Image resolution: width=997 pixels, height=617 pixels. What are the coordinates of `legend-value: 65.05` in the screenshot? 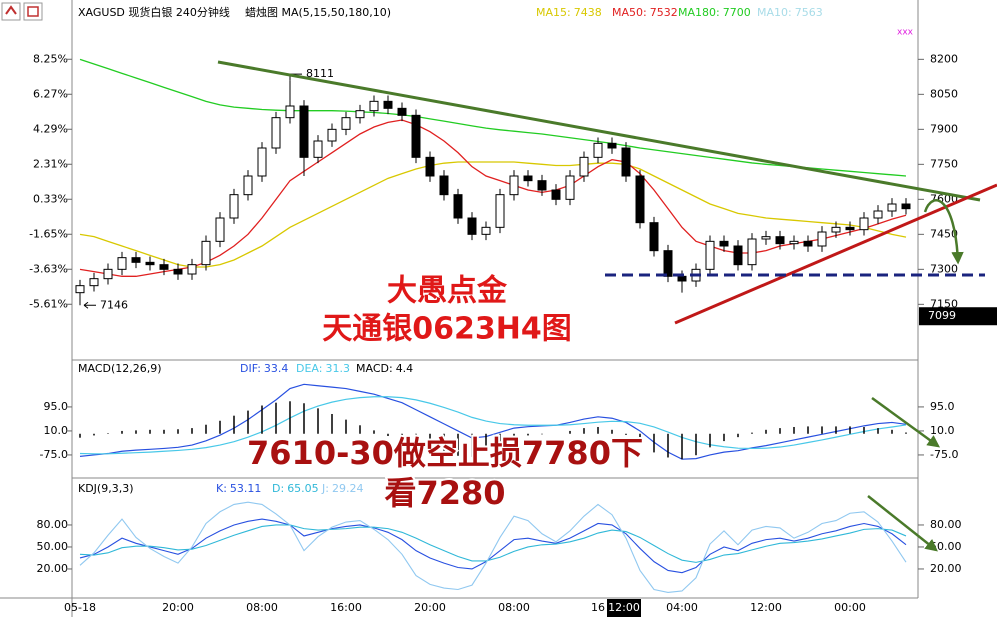 It's located at (303, 488).